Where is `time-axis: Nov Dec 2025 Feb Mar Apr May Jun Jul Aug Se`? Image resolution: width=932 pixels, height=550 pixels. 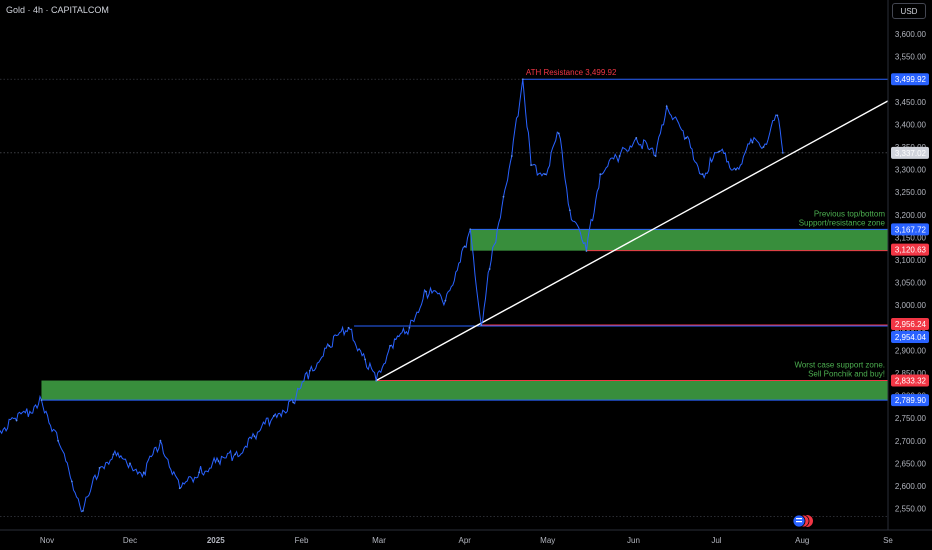 time-axis: Nov Dec 2025 Feb Mar Apr May Jun Jul Aug Se is located at coordinates (466, 537).